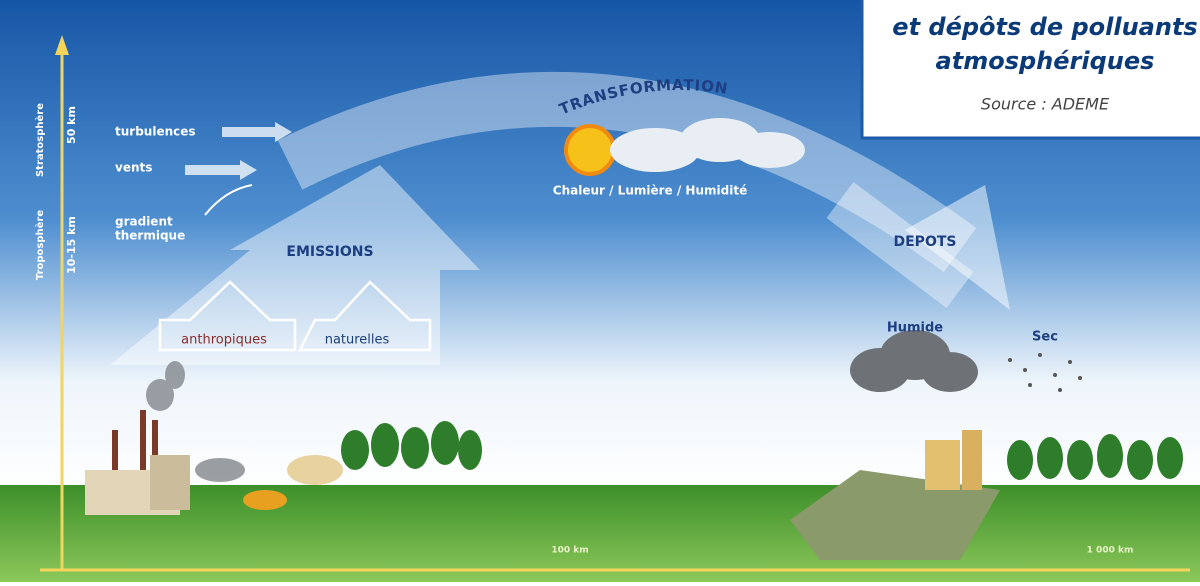  I want to click on factor-label: turbulences, so click(155, 132).